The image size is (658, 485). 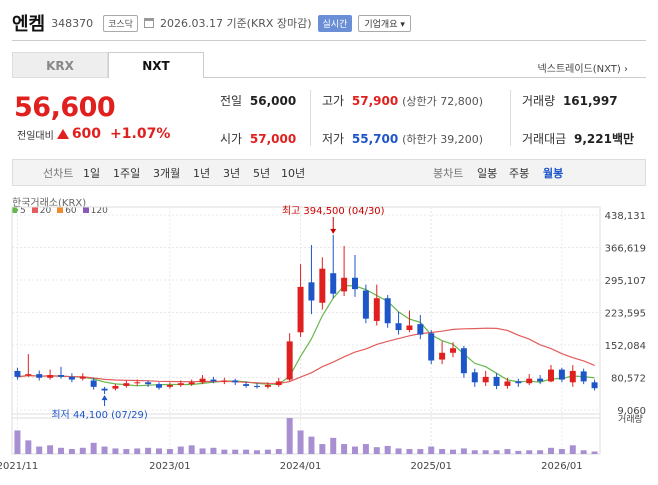 I want to click on legend-text: 20, so click(x=45, y=211).